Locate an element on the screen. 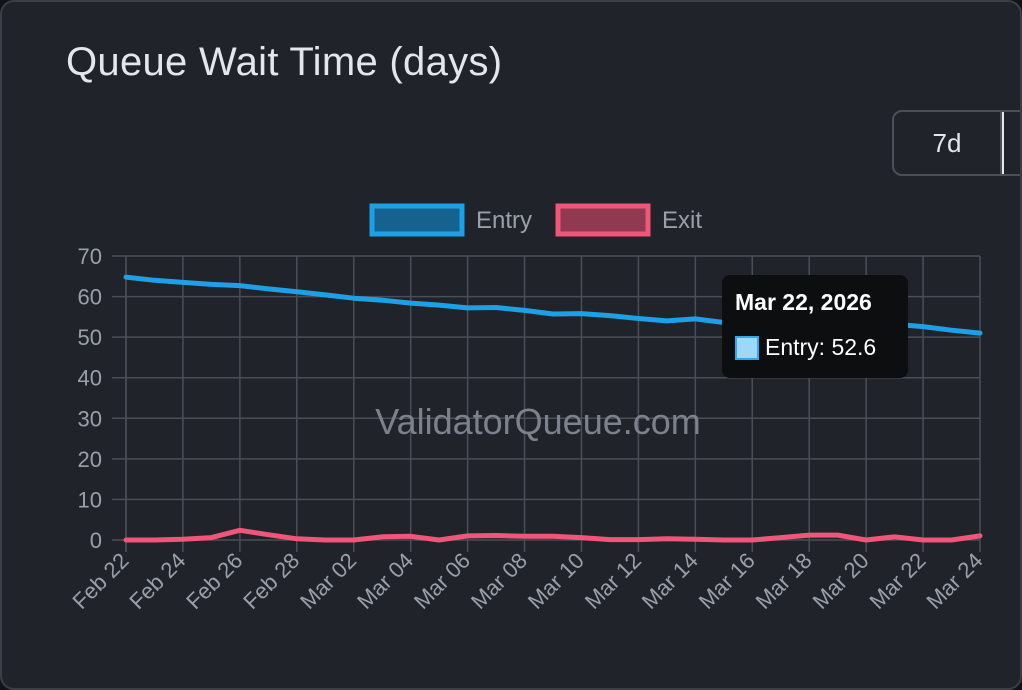 This screenshot has width=1022, height=690. tooltip-row: Entry: 52.6 is located at coordinates (805, 347).